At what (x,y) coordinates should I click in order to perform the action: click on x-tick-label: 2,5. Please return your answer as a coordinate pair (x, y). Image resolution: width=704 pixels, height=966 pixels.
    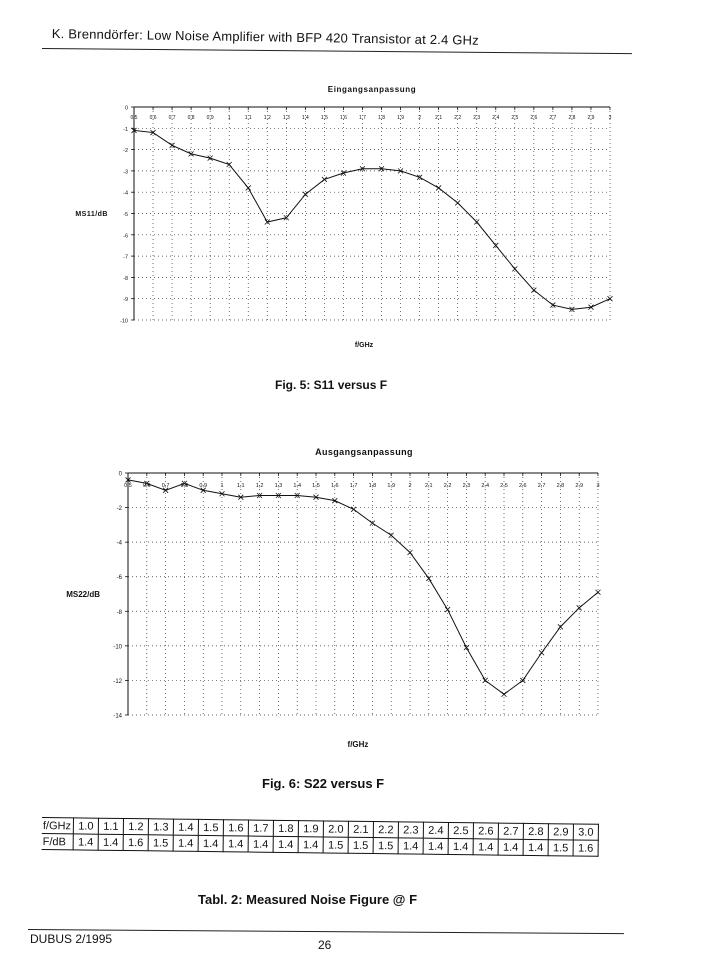
    Looking at the image, I should click on (514, 118).